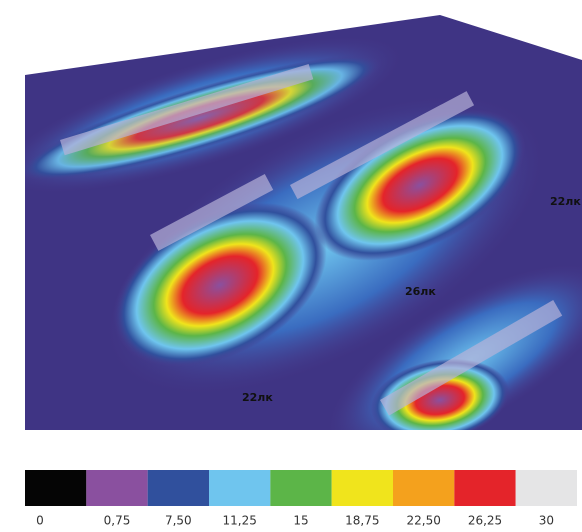  I want to click on legend: 0 0,75 7,50 11,25 15 18,75 22,50 26,25 30, so click(301, 499).